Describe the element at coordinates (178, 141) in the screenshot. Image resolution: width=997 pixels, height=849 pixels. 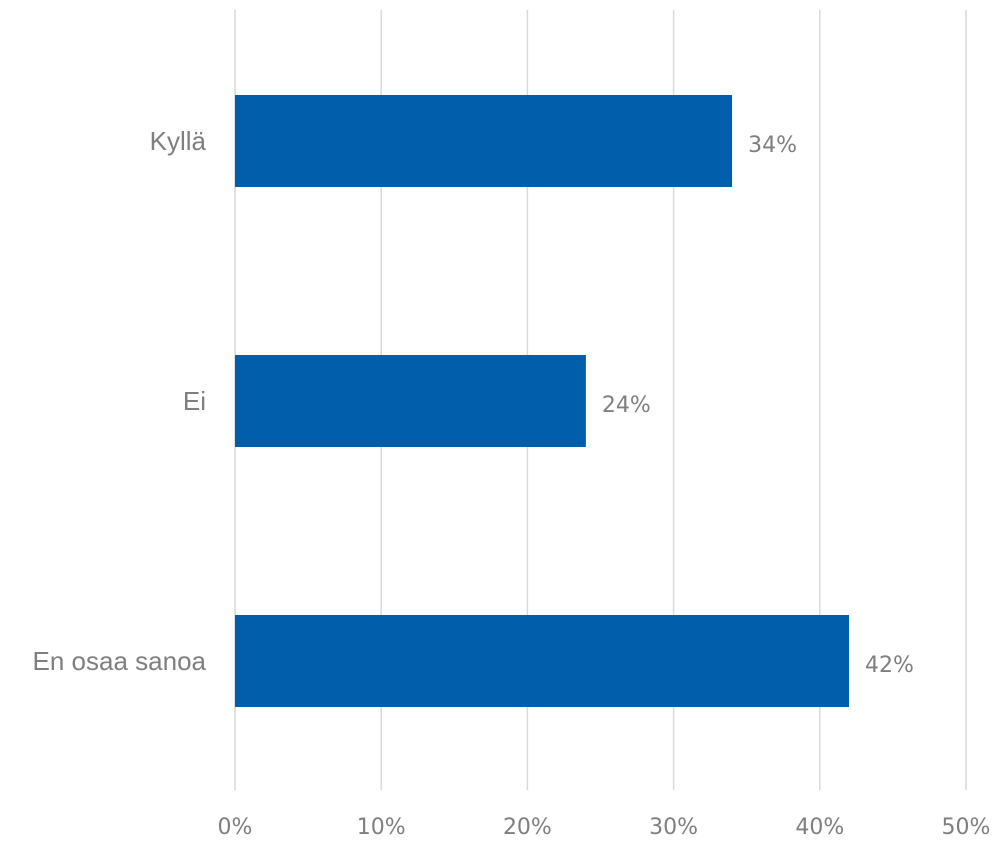
I see `category-label: Kyllä` at that location.